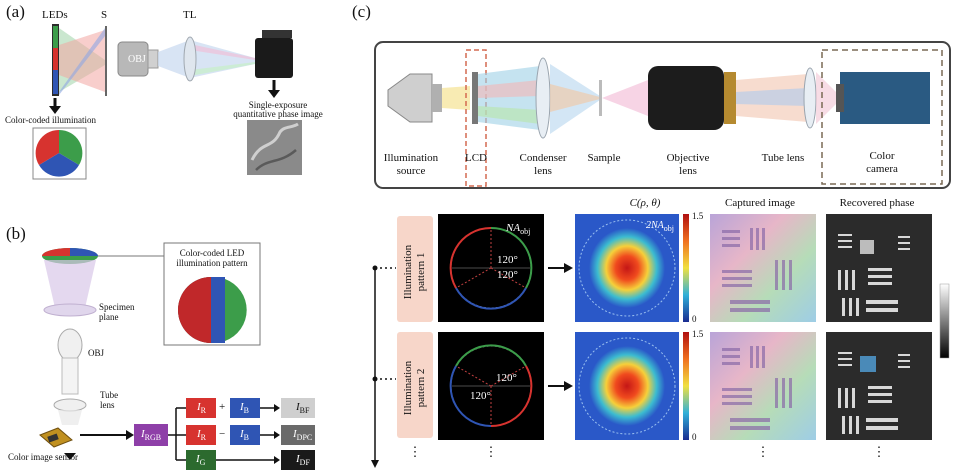 The width and height of the screenshot is (956, 471). Describe the element at coordinates (277, 460) in the screenshot. I see `arrowhead-df` at that location.